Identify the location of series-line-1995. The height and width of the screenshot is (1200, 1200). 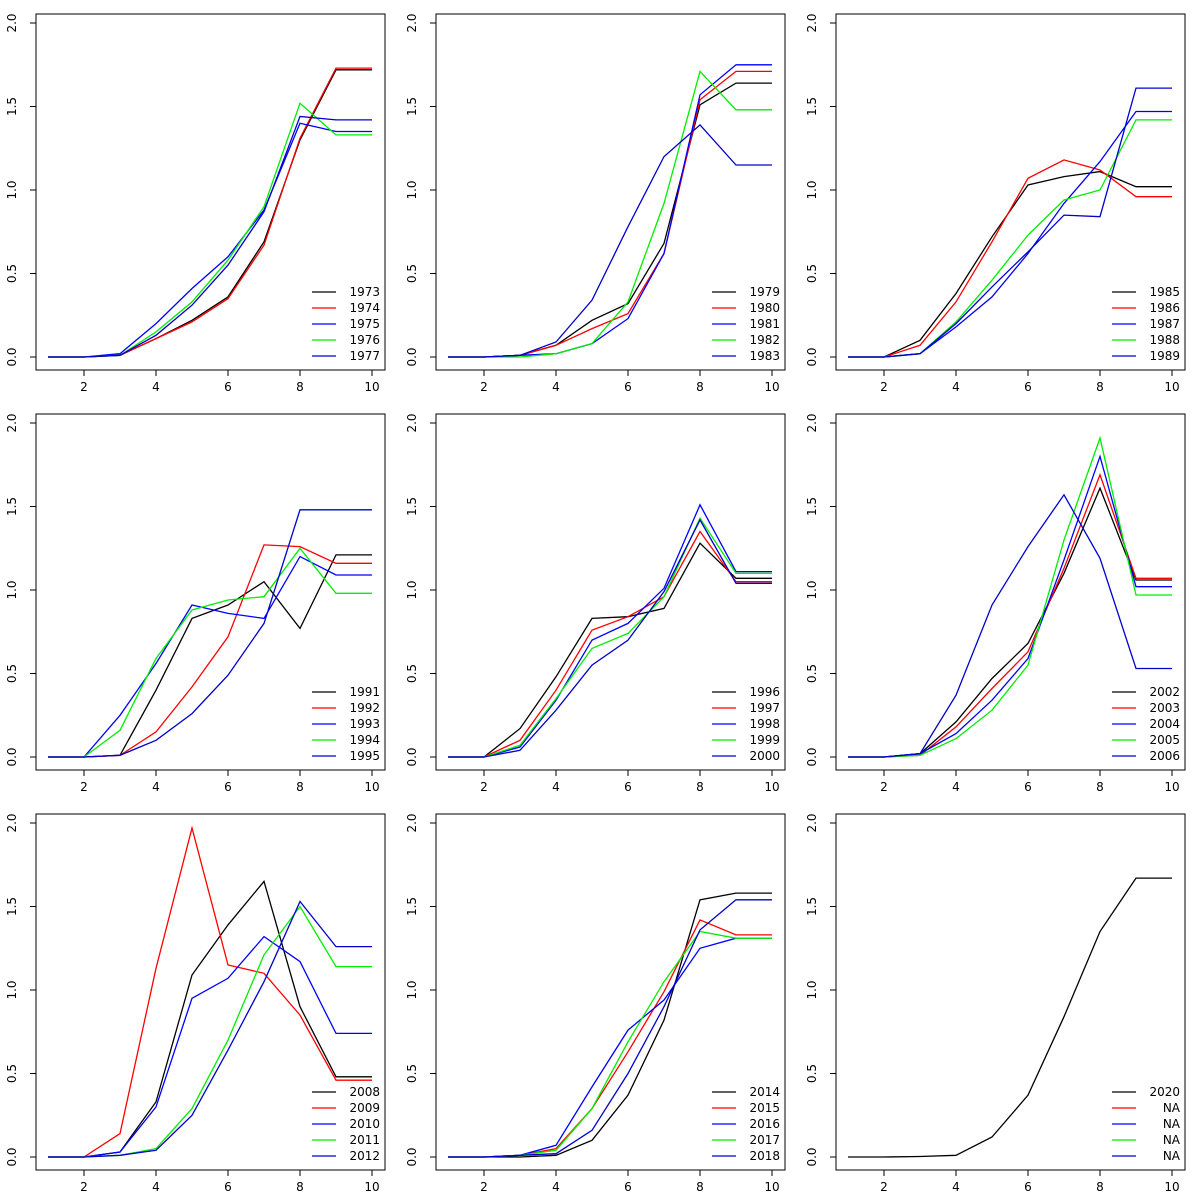
(210, 633).